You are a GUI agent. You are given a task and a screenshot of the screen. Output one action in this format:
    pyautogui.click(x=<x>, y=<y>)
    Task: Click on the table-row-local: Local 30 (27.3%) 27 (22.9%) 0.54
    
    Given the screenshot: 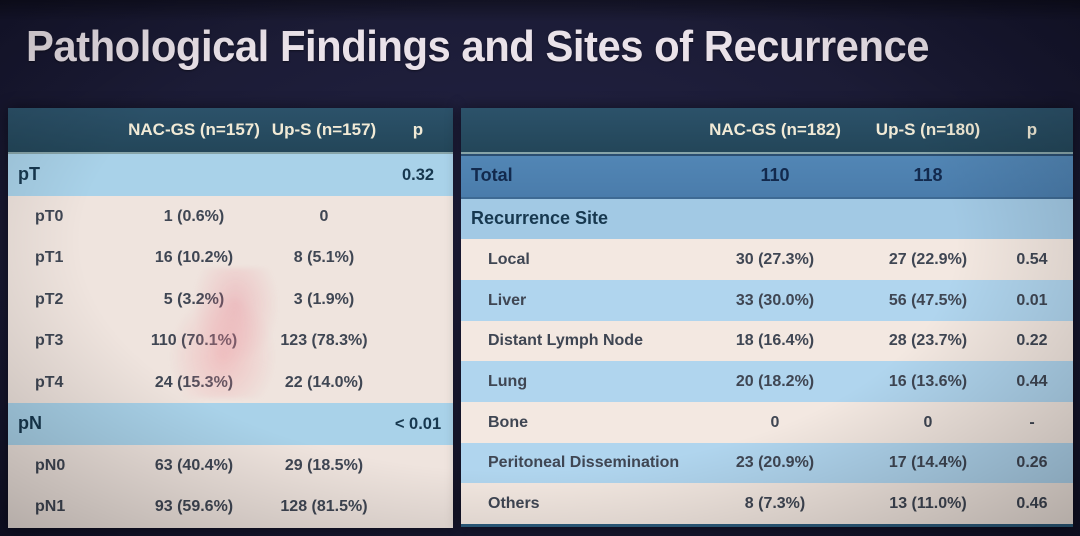 What is the action you would take?
    pyautogui.click(x=767, y=260)
    